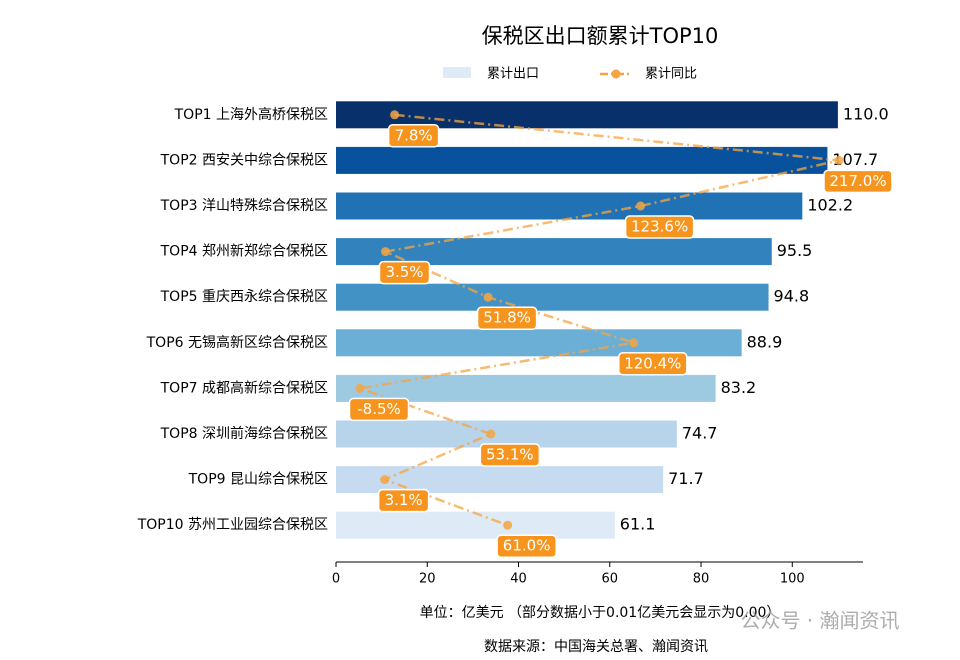  What do you see at coordinates (739, 387) in the screenshot?
I see `bar-value-label: 83.2` at bounding box center [739, 387].